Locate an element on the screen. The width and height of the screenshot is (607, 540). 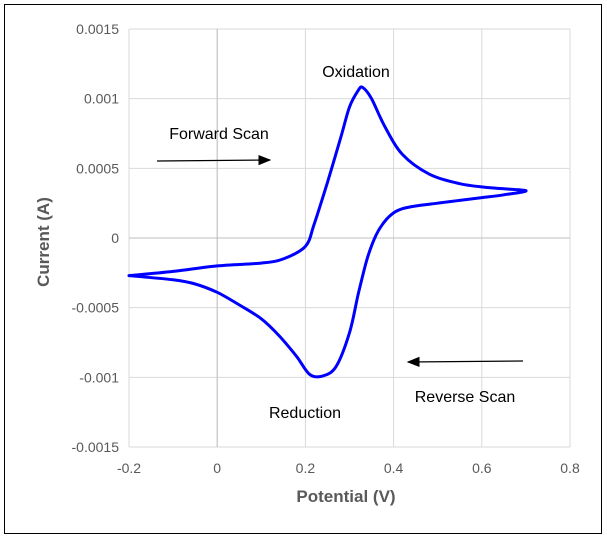
y-tick-label: 0 is located at coordinates (115, 238).